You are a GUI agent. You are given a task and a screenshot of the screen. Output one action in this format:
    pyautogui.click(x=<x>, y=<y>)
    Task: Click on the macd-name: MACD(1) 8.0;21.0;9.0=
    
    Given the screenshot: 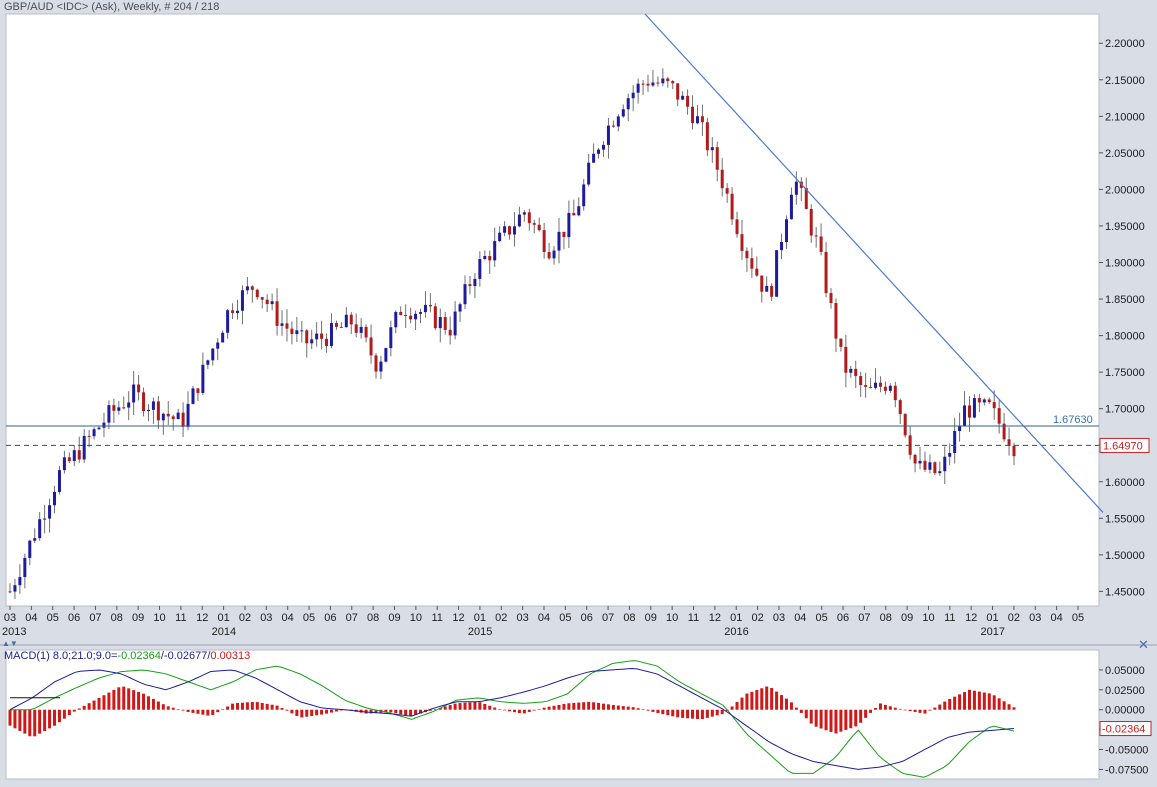 What is the action you would take?
    pyautogui.click(x=61, y=656)
    